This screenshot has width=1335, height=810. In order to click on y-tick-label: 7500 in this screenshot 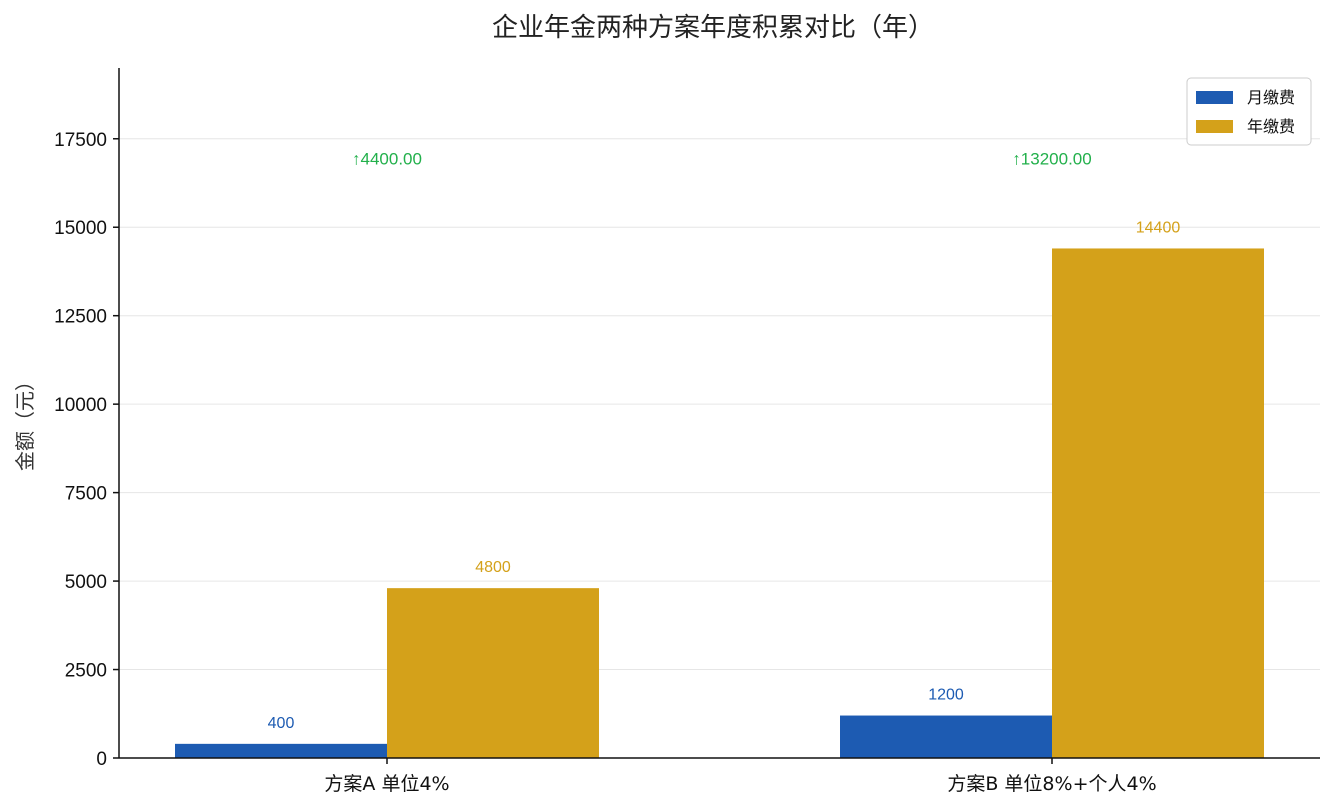, I will do `click(86, 494)`.